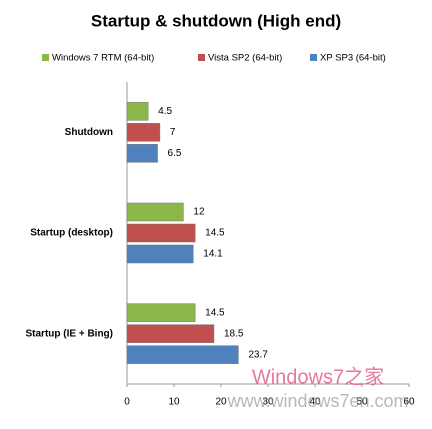 Image resolution: width=432 pixels, height=429 pixels. Describe the element at coordinates (103, 58) in the screenshot. I see `legend-label: Windows 7 RTM (64-bit)` at that location.